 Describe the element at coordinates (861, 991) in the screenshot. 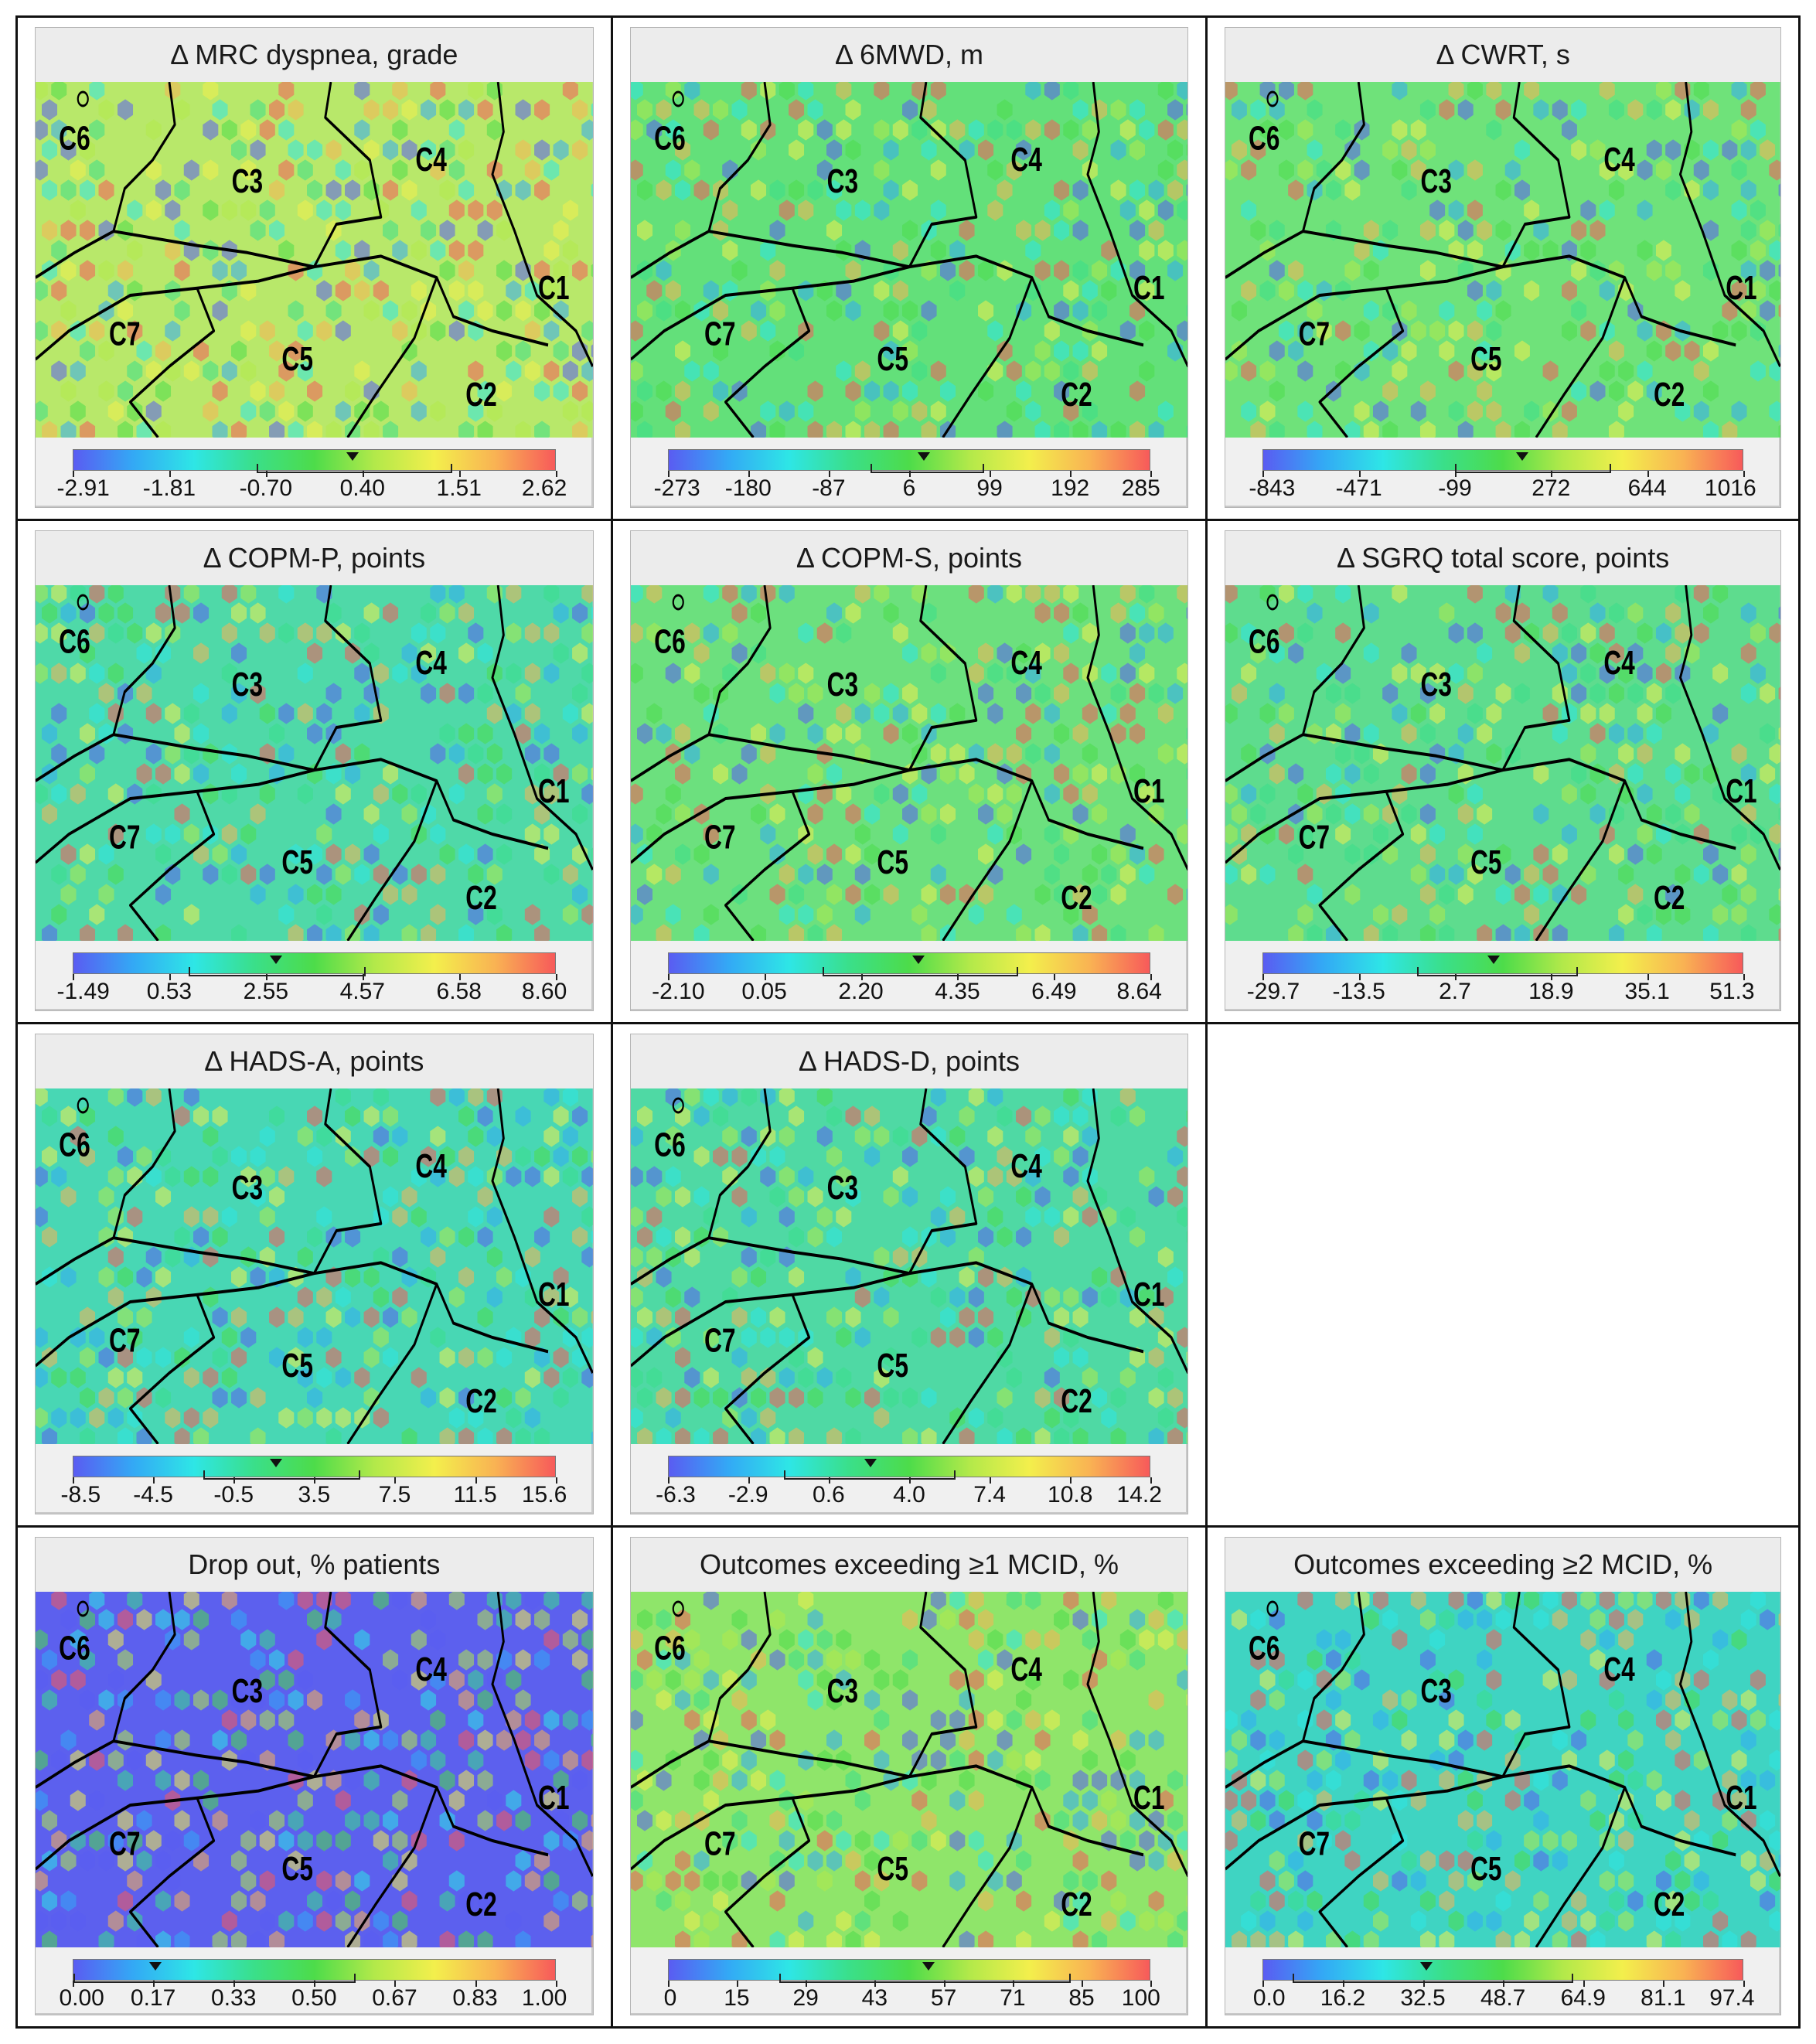

I see `colorbar-tick-label: 2.20` at that location.